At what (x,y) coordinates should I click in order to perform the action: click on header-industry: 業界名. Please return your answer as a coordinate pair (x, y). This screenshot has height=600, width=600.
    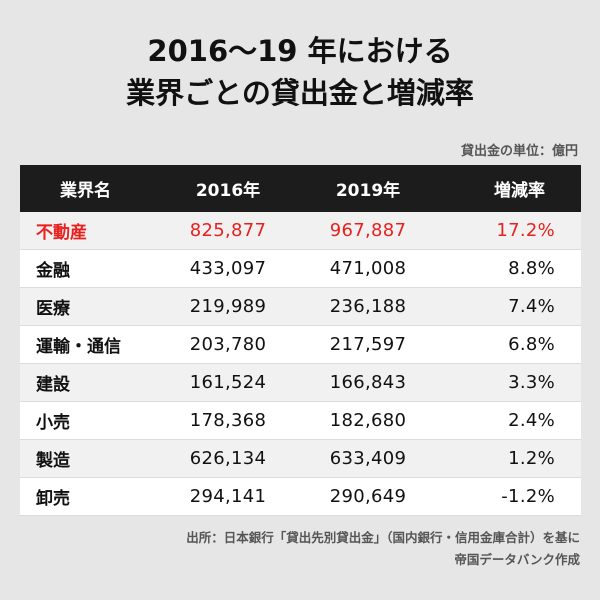
    Looking at the image, I should click on (85, 191).